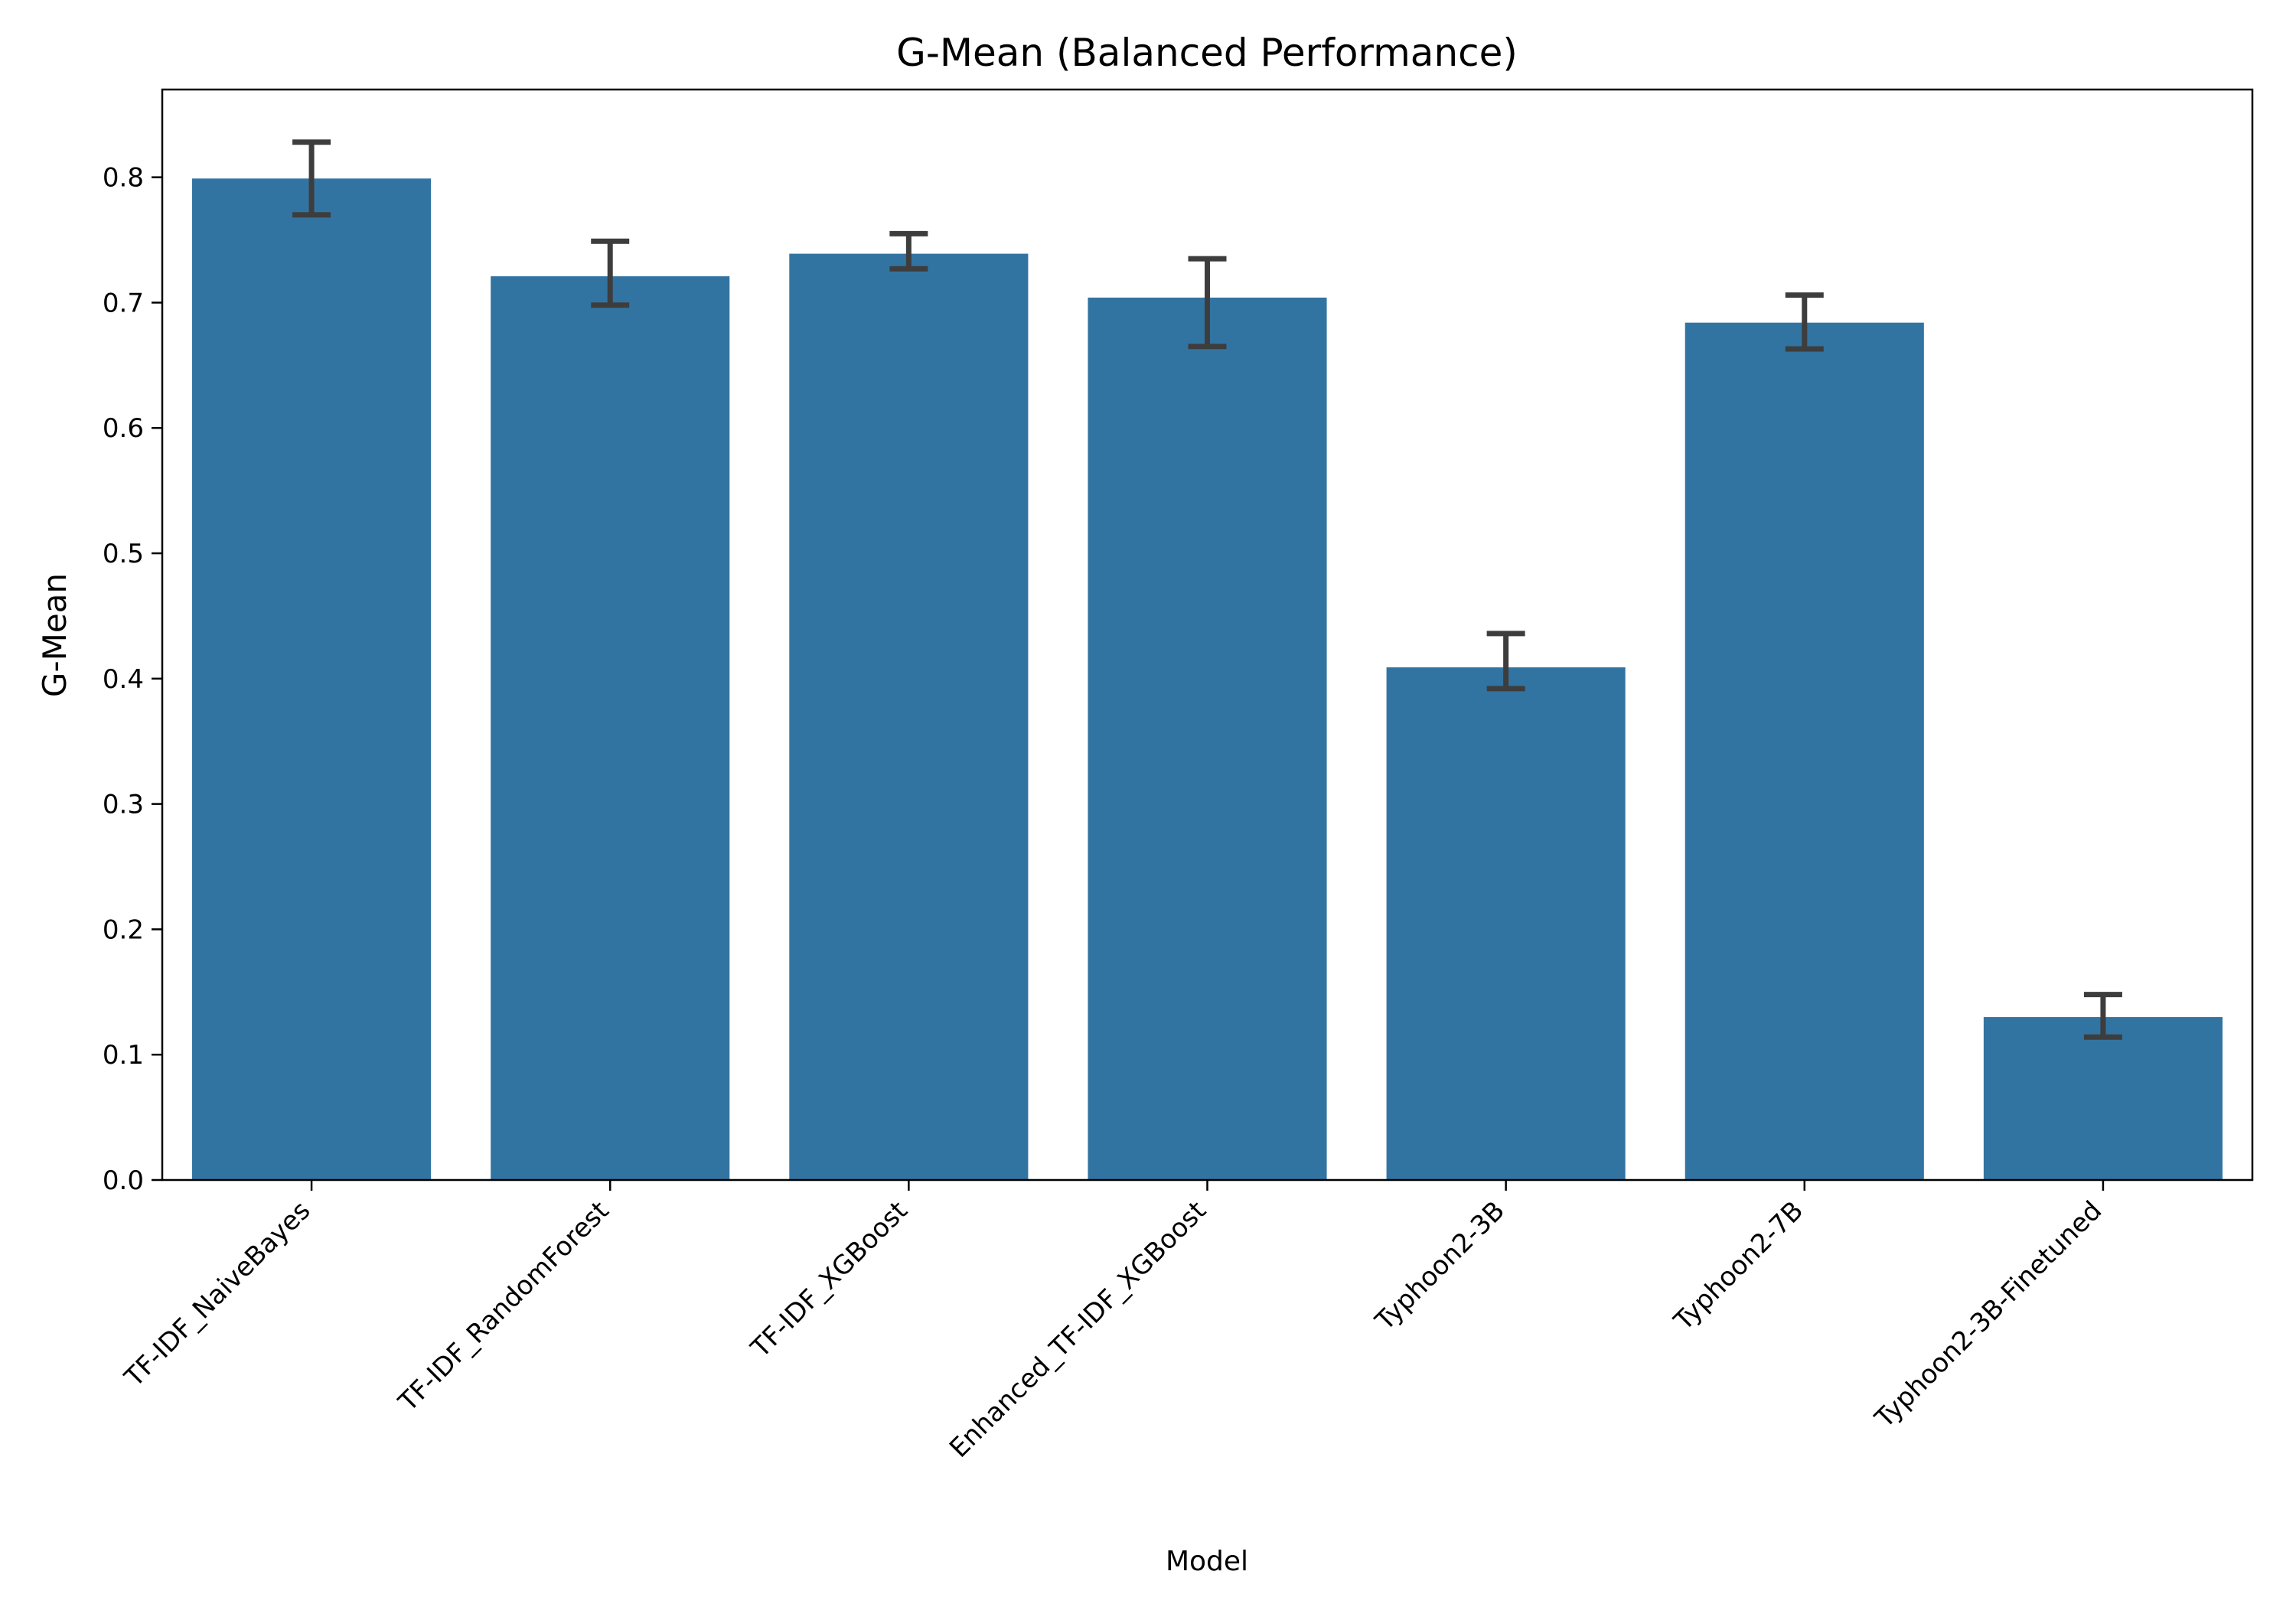  Describe the element at coordinates (2103, 1098) in the screenshot. I see `bar-Typhoon2-3B-Finetuned` at that location.